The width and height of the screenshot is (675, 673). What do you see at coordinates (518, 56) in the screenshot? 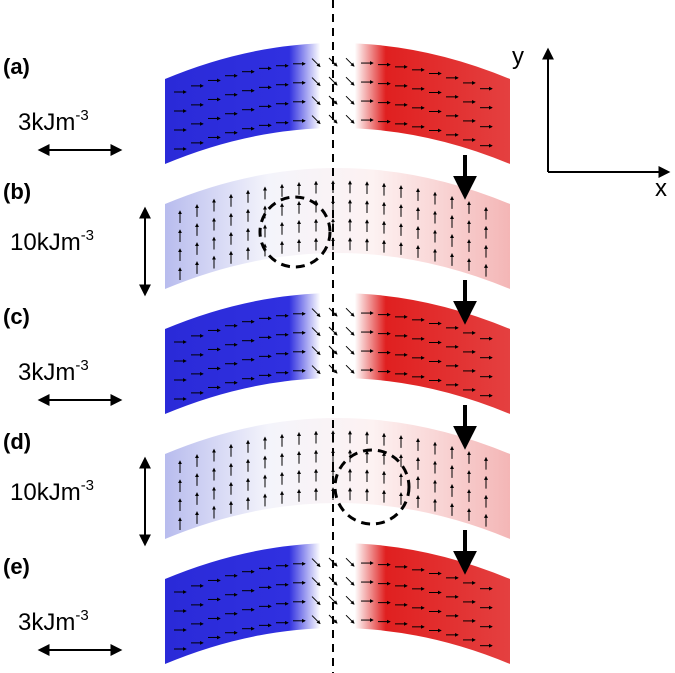
I see `axis-label: y` at bounding box center [518, 56].